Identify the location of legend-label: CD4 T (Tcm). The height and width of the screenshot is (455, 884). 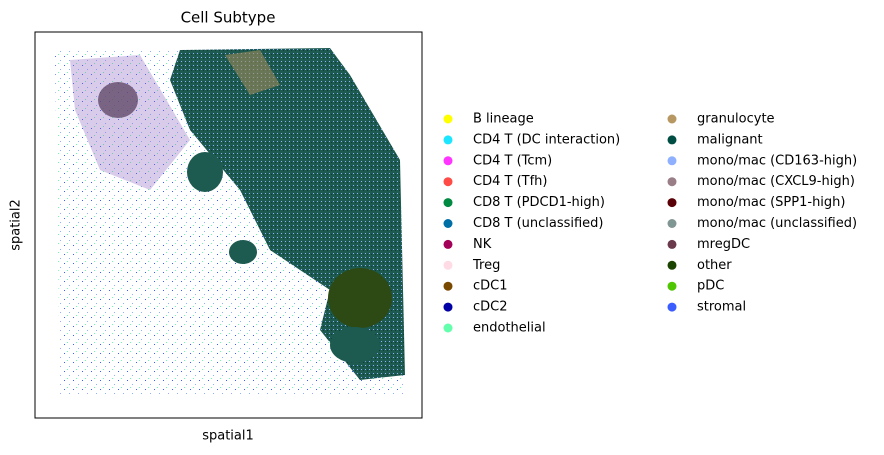
(512, 160).